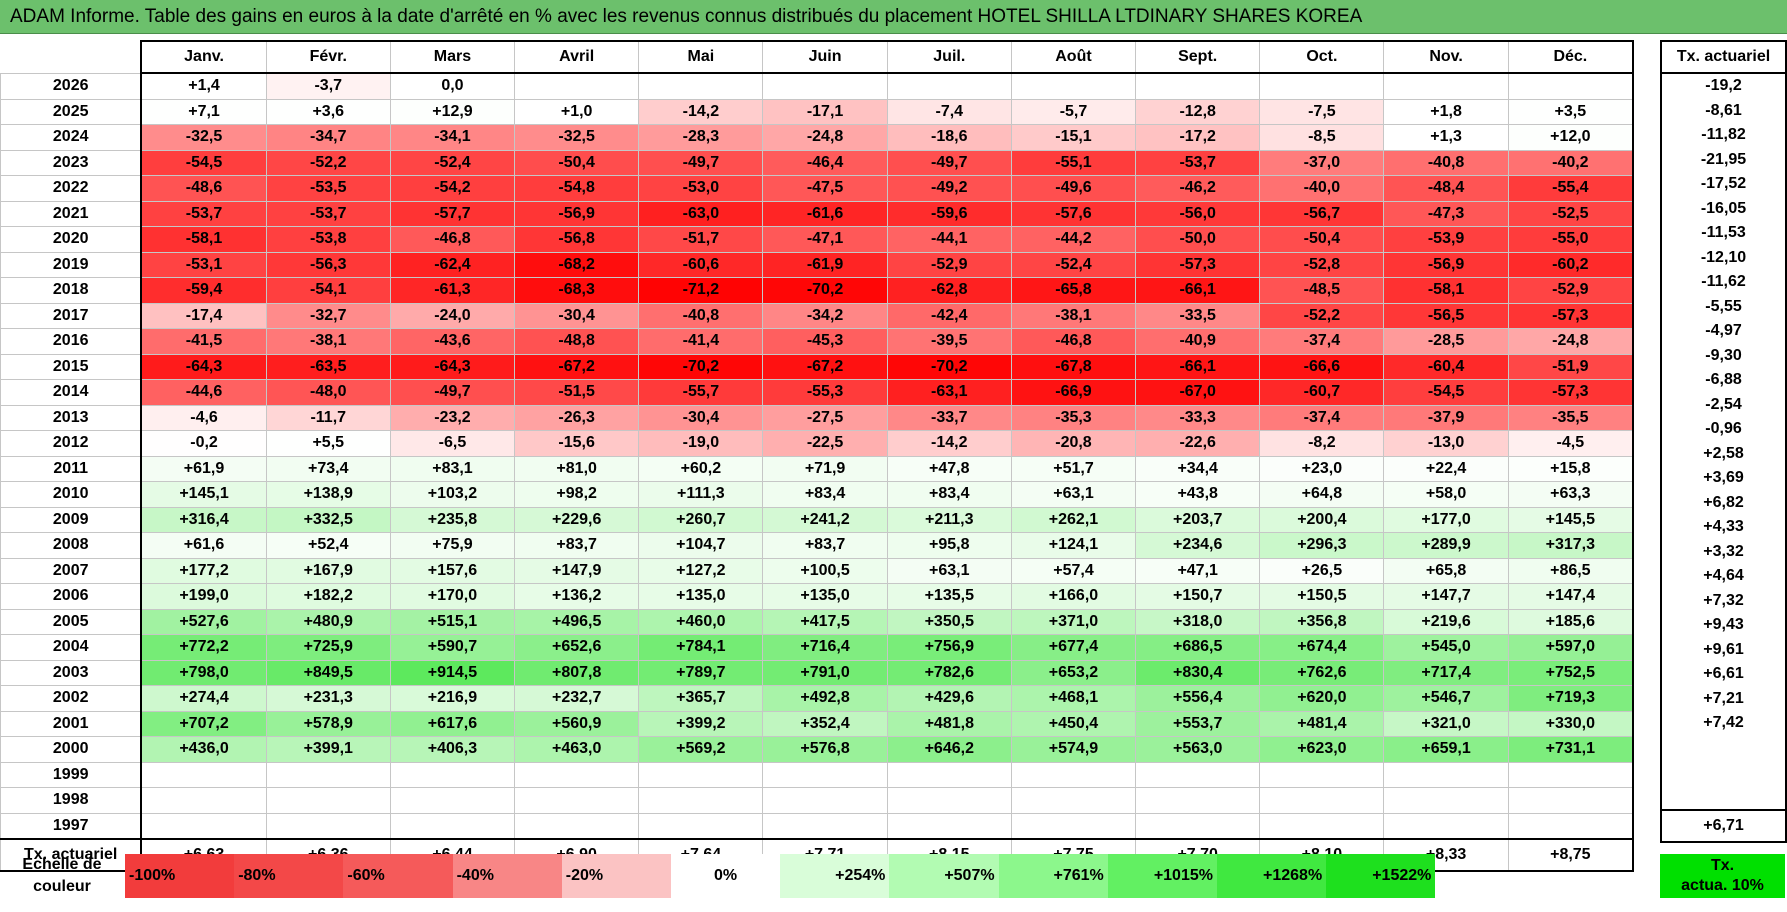 Image resolution: width=1787 pixels, height=912 pixels. I want to click on gain-cell: +717,4, so click(1446, 672).